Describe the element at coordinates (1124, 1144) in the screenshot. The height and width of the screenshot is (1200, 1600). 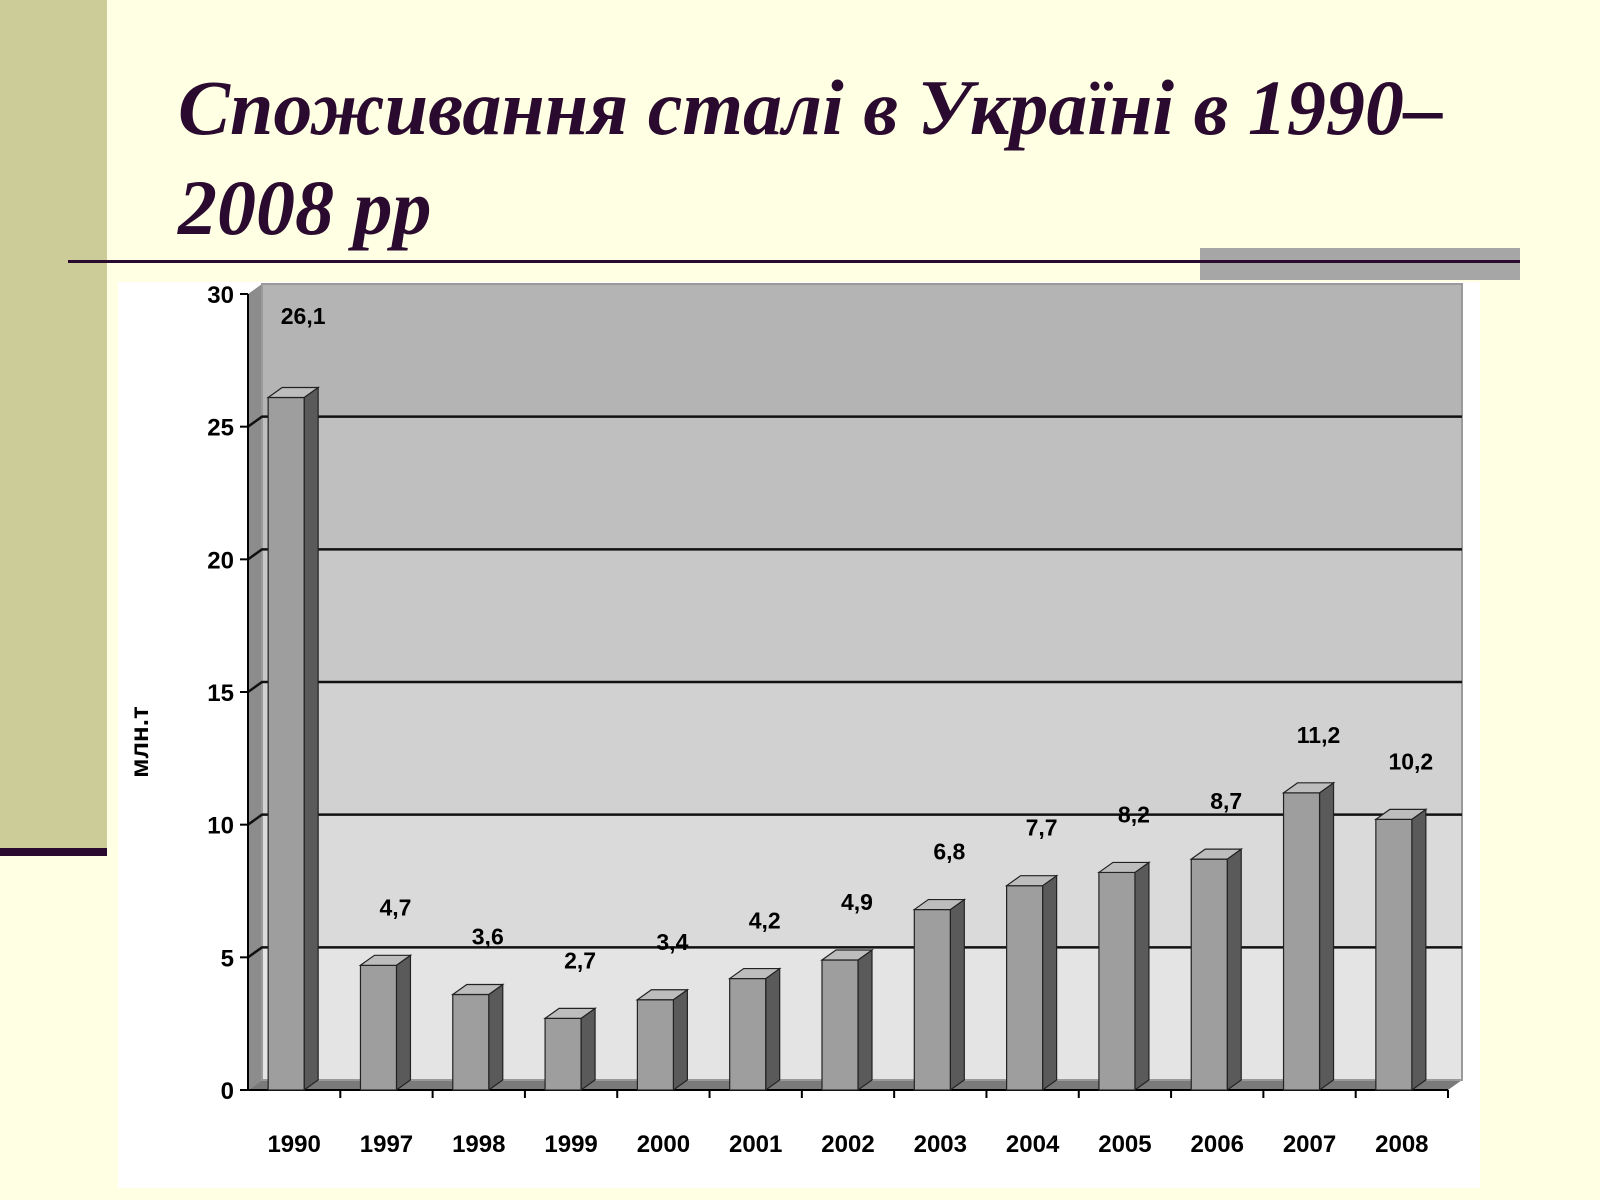
I see `x-tick-label: 2005` at that location.